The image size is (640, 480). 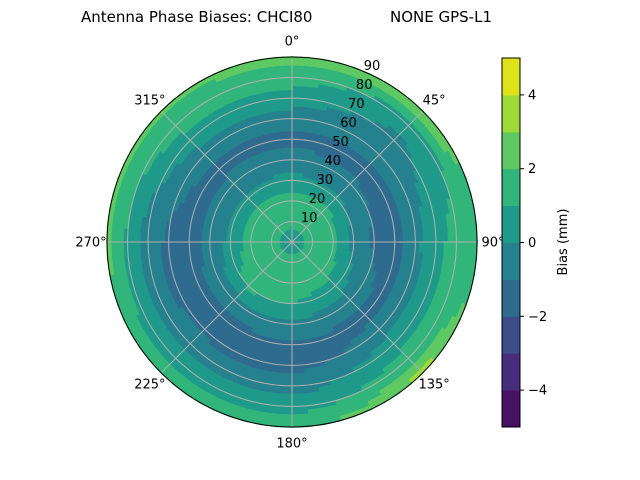 What do you see at coordinates (537, 391) in the screenshot?
I see `colorbar-tick-label: −4` at bounding box center [537, 391].